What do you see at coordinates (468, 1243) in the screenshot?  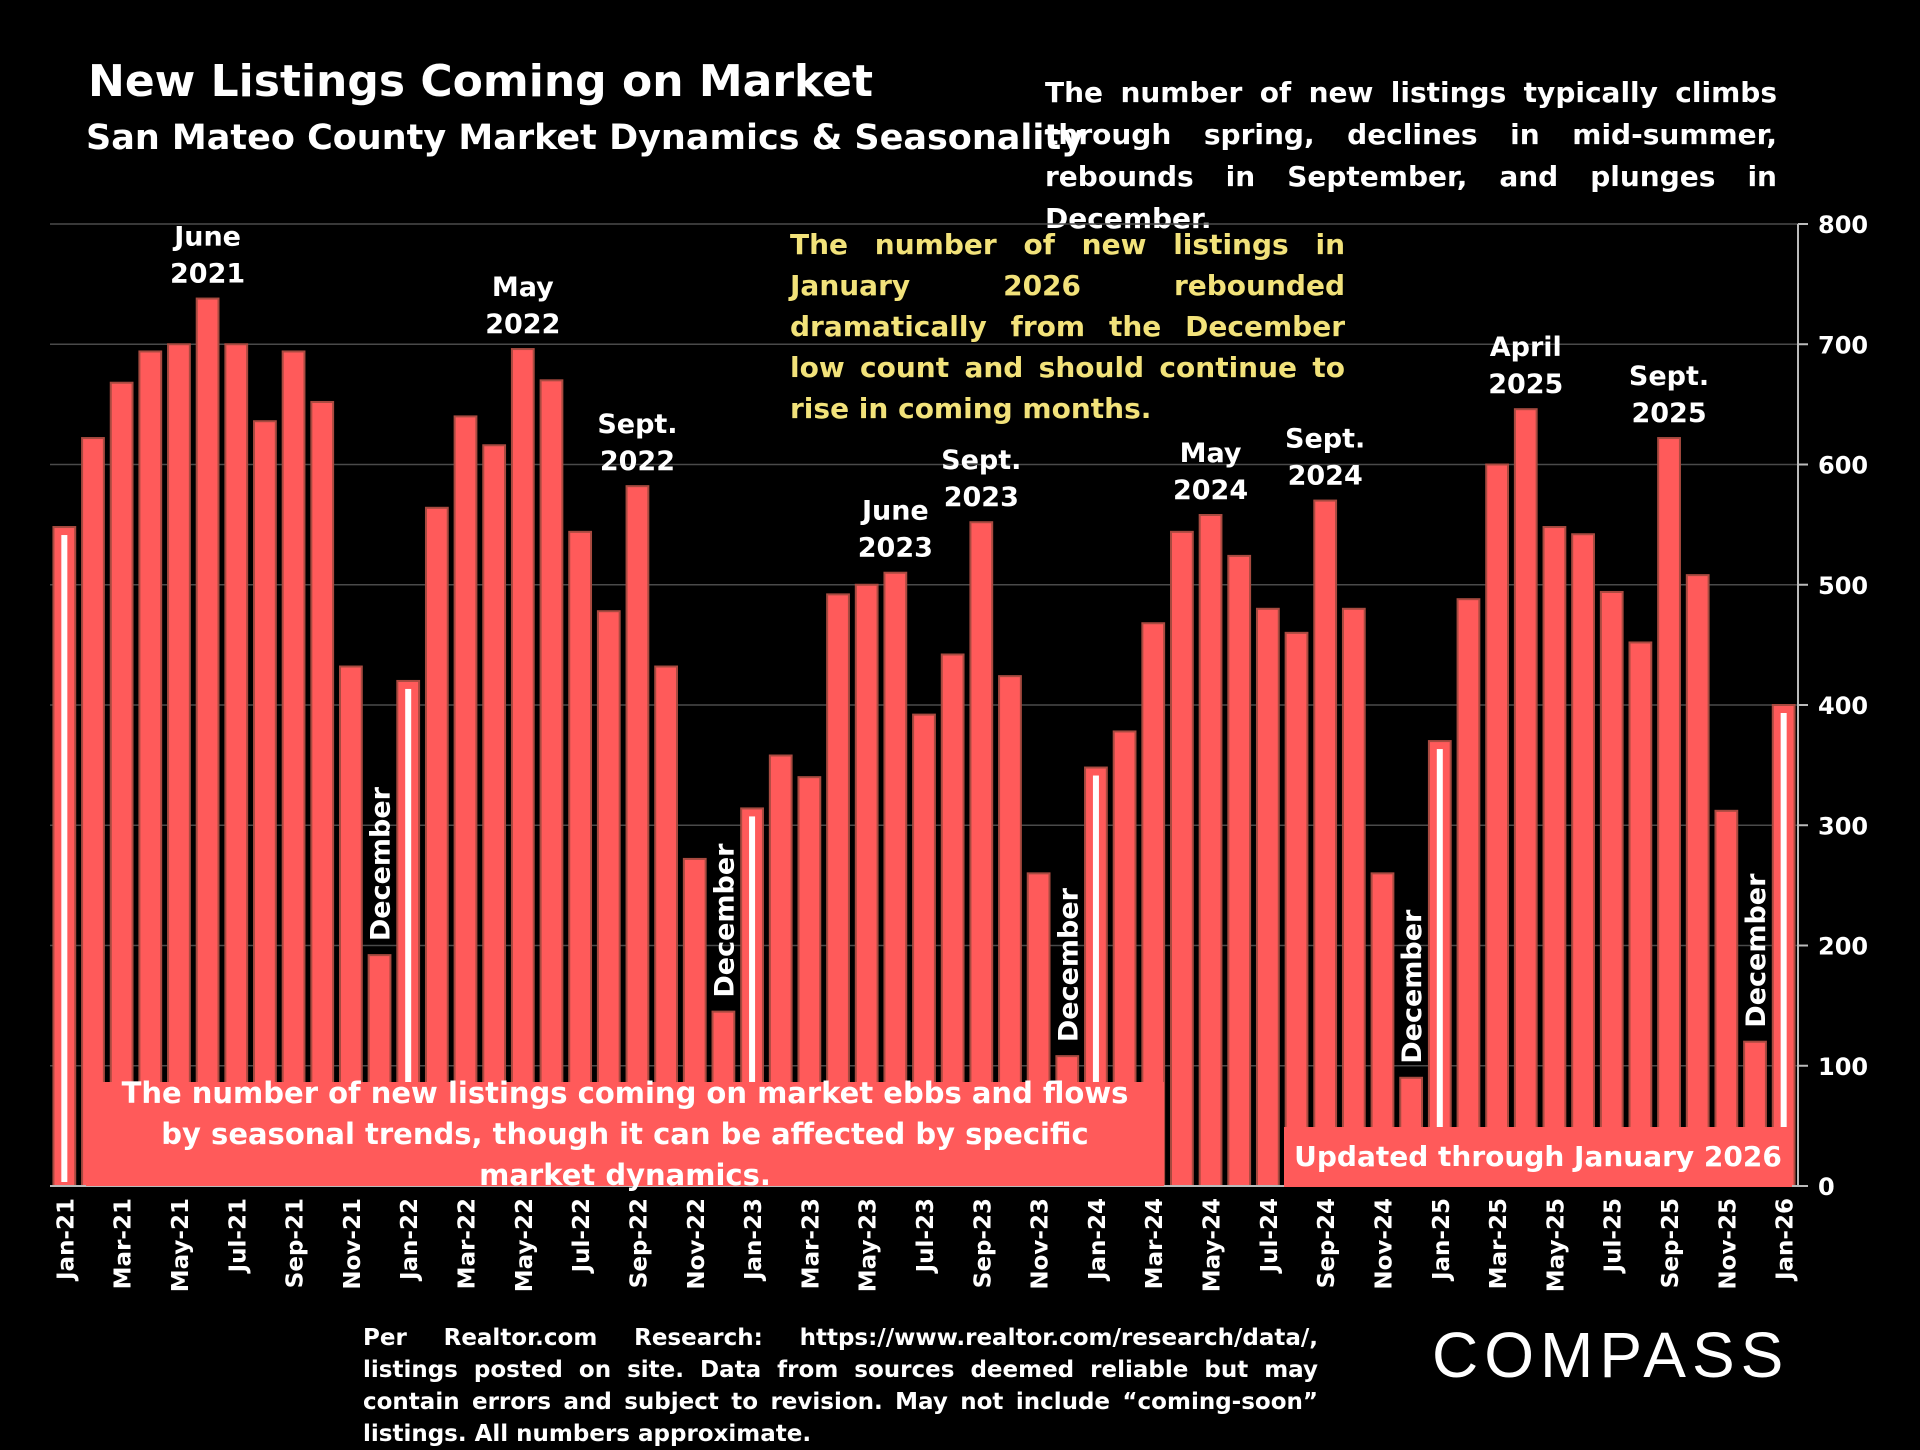 I see `x-tick-label: Mar-22` at bounding box center [468, 1243].